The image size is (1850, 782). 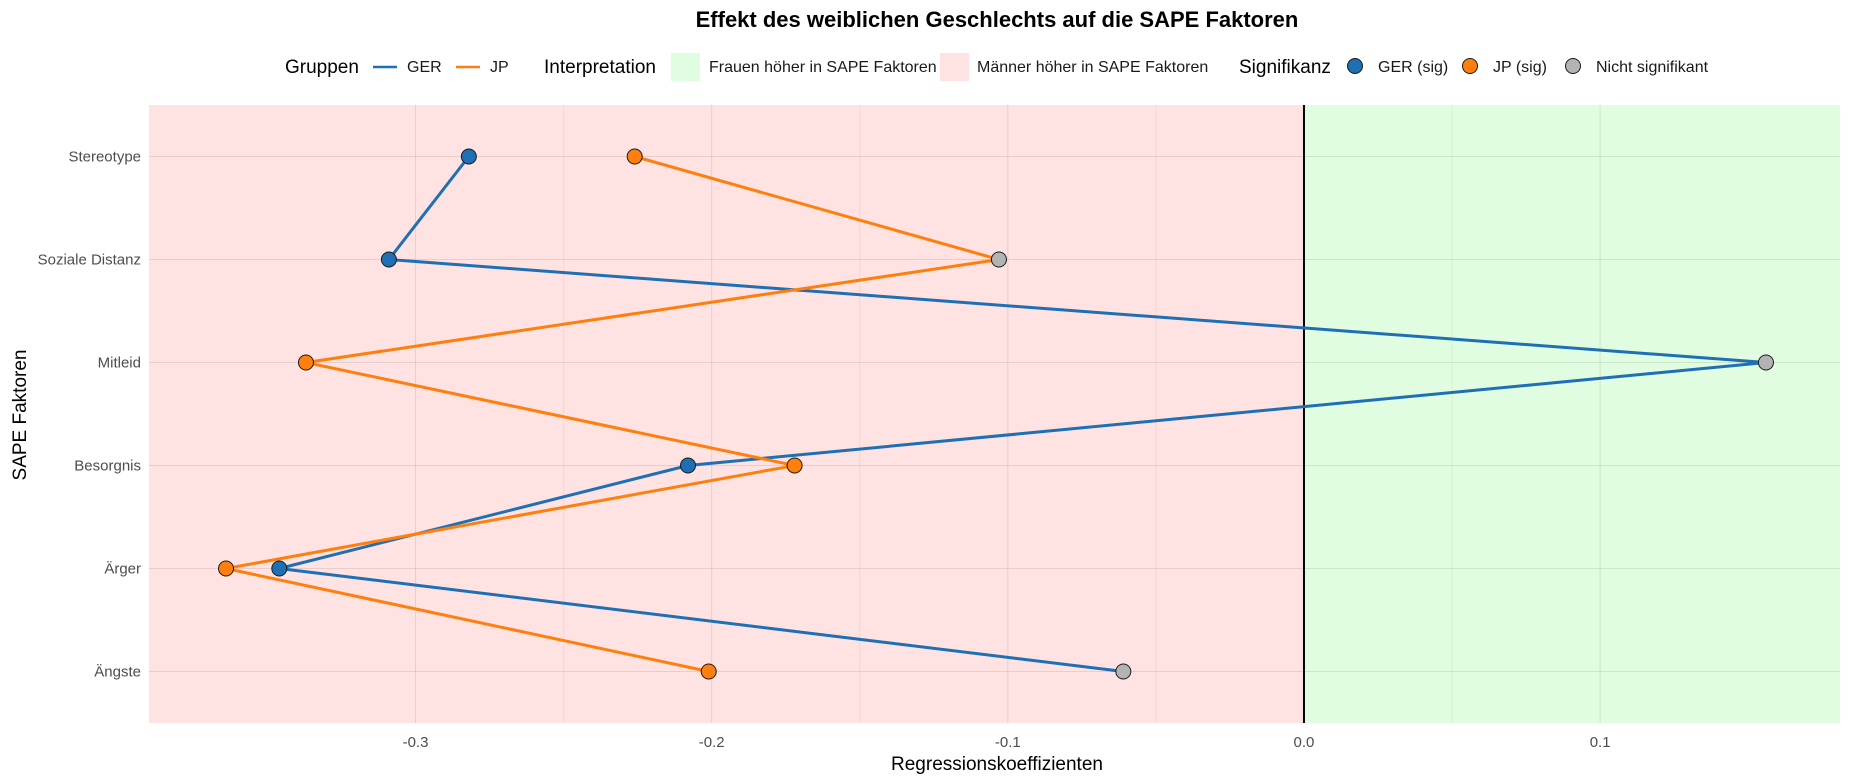 What do you see at coordinates (322, 67) in the screenshot?
I see `legend-title-groups: Gruppen` at bounding box center [322, 67].